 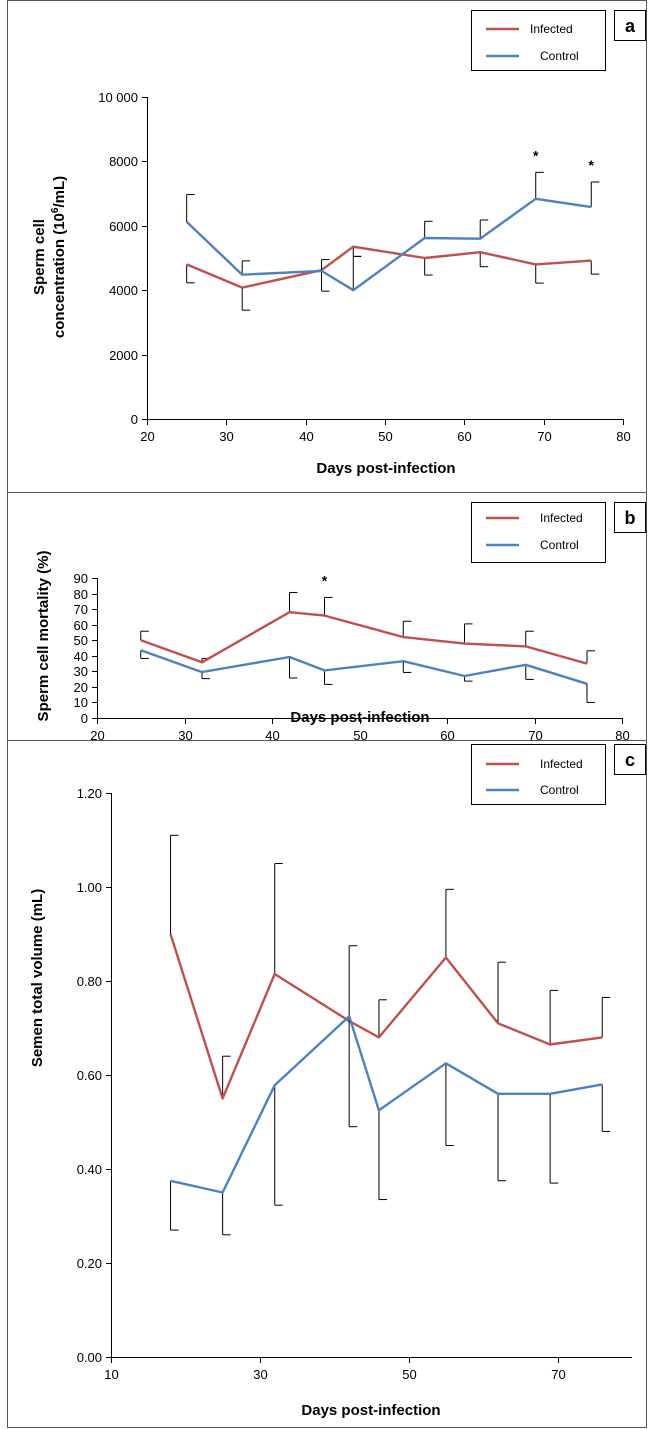 I want to click on panel-b-legend: Infected Control, so click(x=538, y=532).